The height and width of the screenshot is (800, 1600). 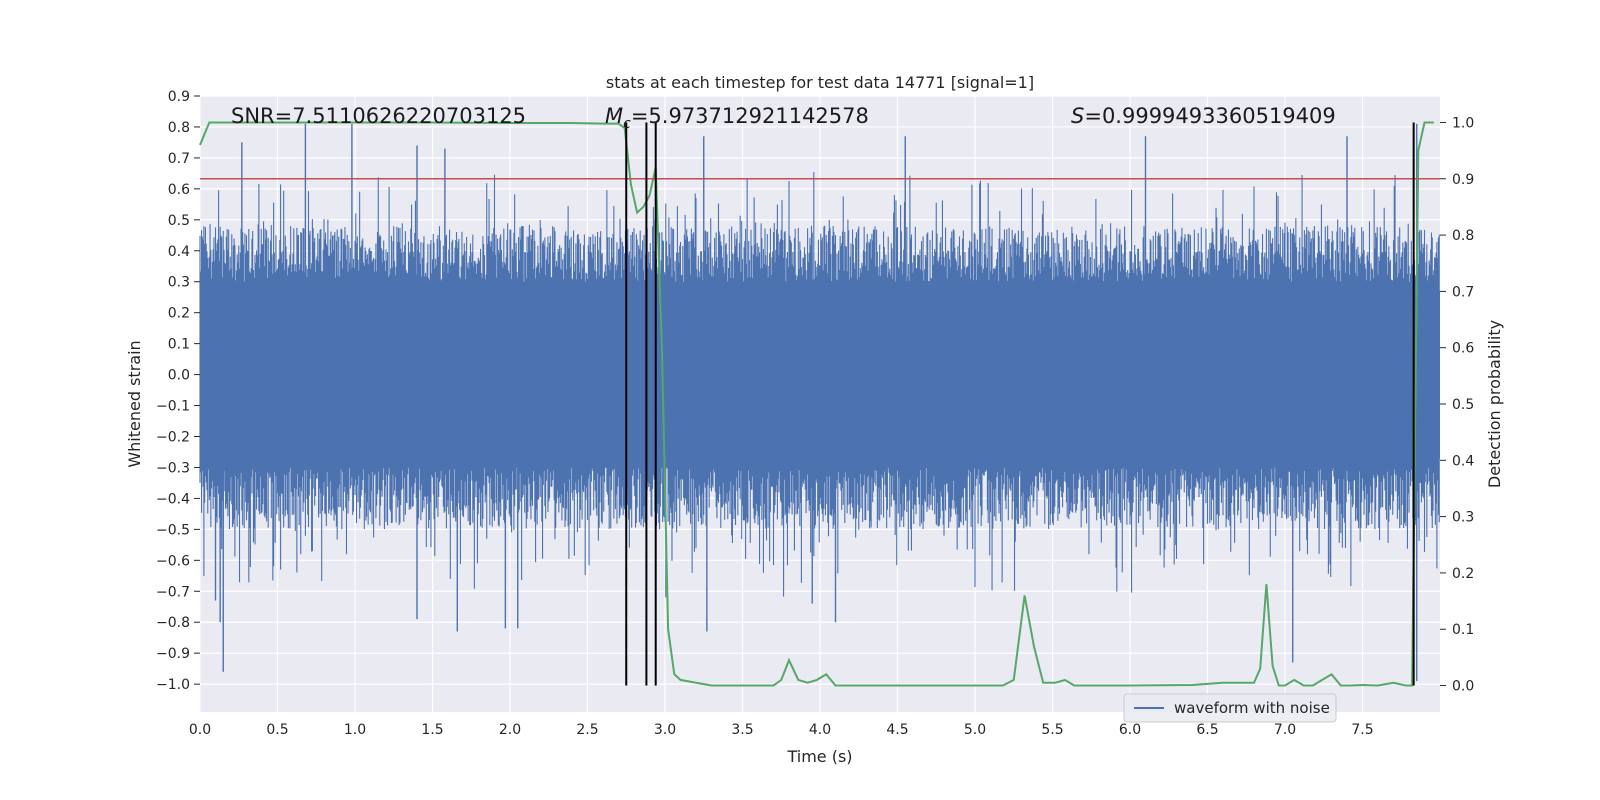 I want to click on y-tick-label: −0.5, so click(x=173, y=530).